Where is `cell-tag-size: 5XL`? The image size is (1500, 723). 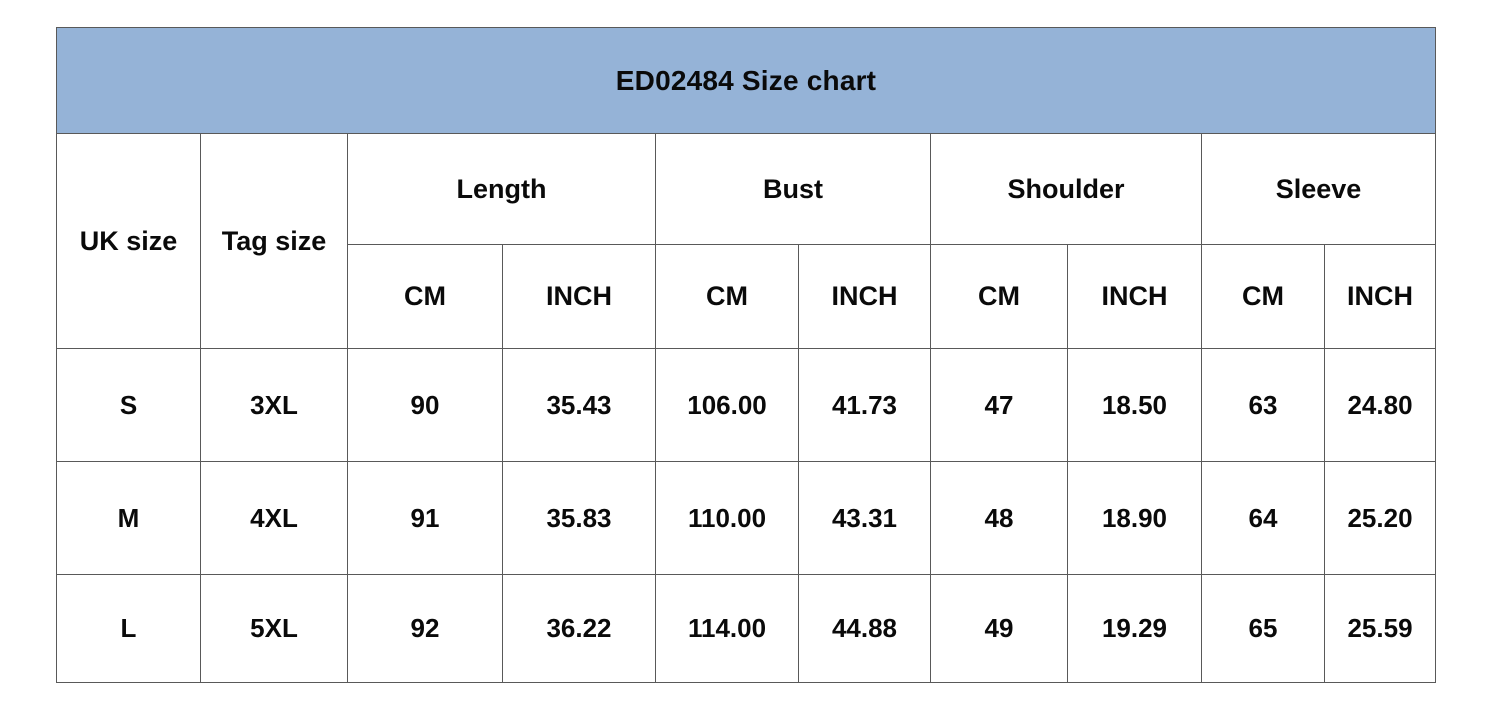
cell-tag-size: 5XL is located at coordinates (274, 628).